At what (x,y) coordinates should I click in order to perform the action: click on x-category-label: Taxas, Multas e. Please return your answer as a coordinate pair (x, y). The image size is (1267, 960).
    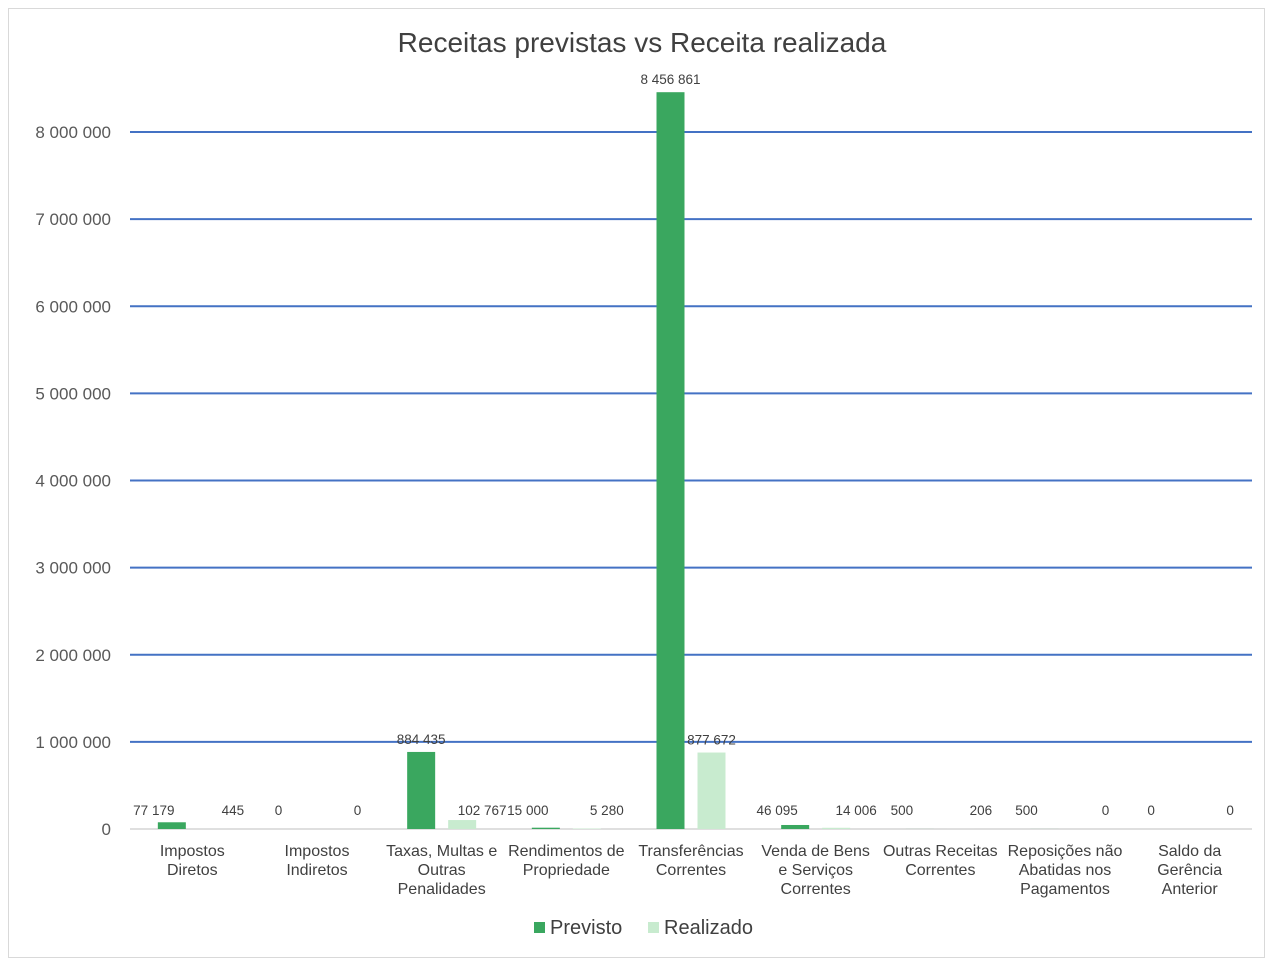
    Looking at the image, I should click on (441, 851).